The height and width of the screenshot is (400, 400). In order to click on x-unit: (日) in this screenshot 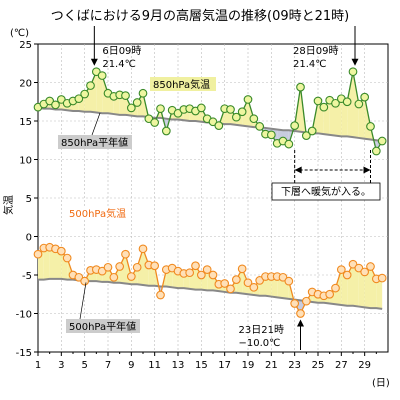, I will do `click(381, 383)`.